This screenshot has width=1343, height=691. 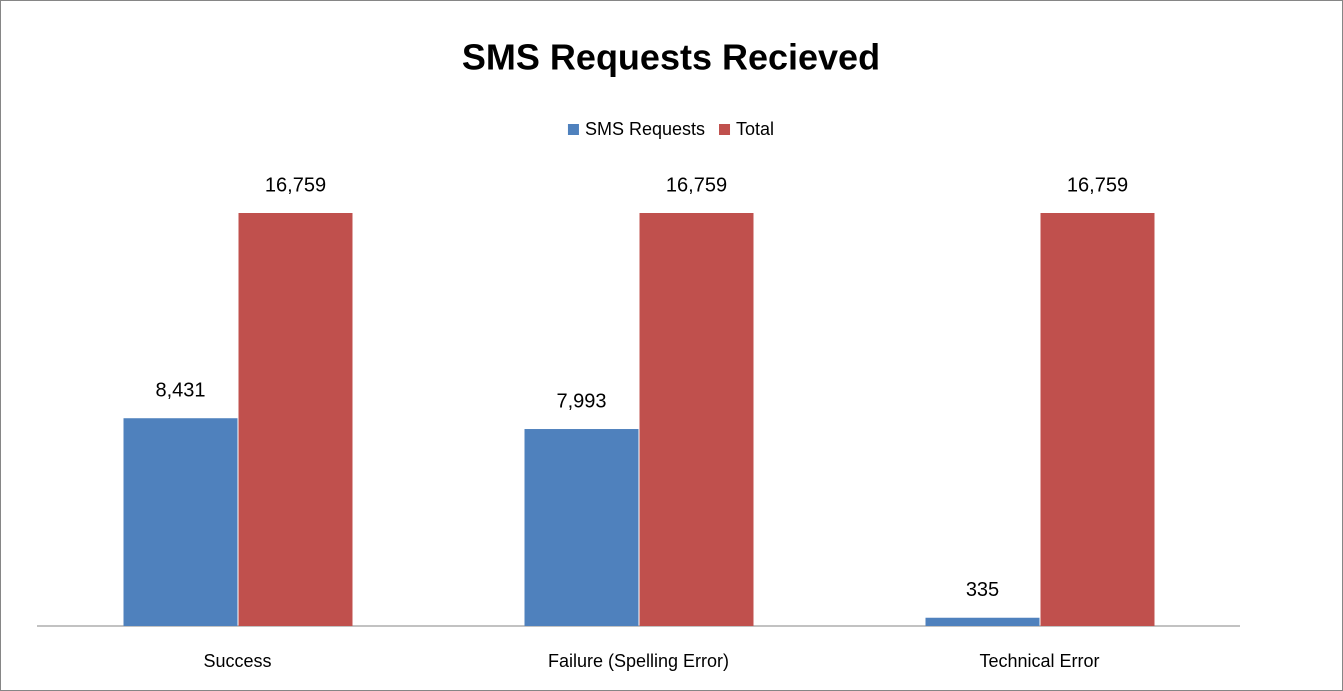 I want to click on x-tick-label: Technical Error, so click(x=1039, y=661).